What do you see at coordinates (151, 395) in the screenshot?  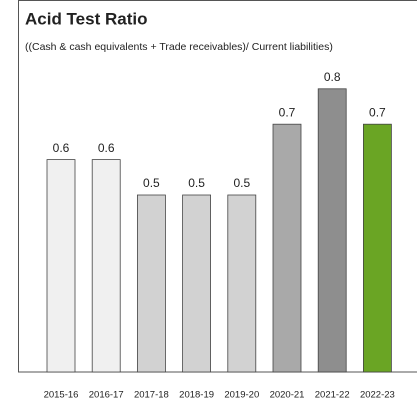 I see `x-tick-label: 2017-18` at bounding box center [151, 395].